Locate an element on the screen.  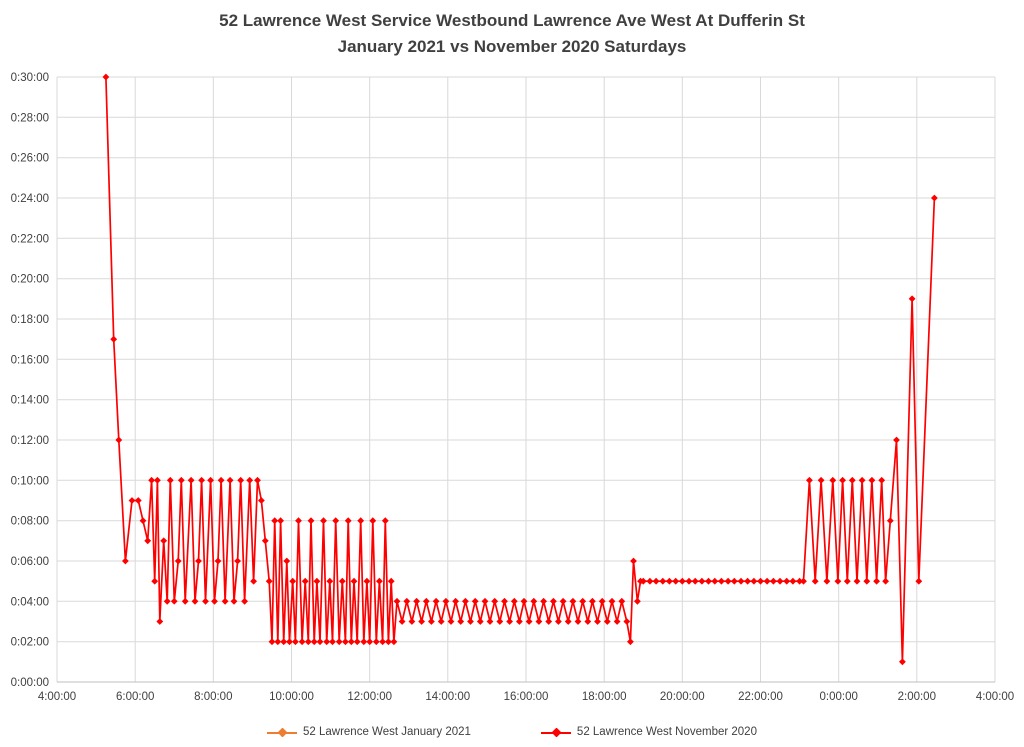
y-axis-tick-label: 0:16:00 is located at coordinates (30, 360).